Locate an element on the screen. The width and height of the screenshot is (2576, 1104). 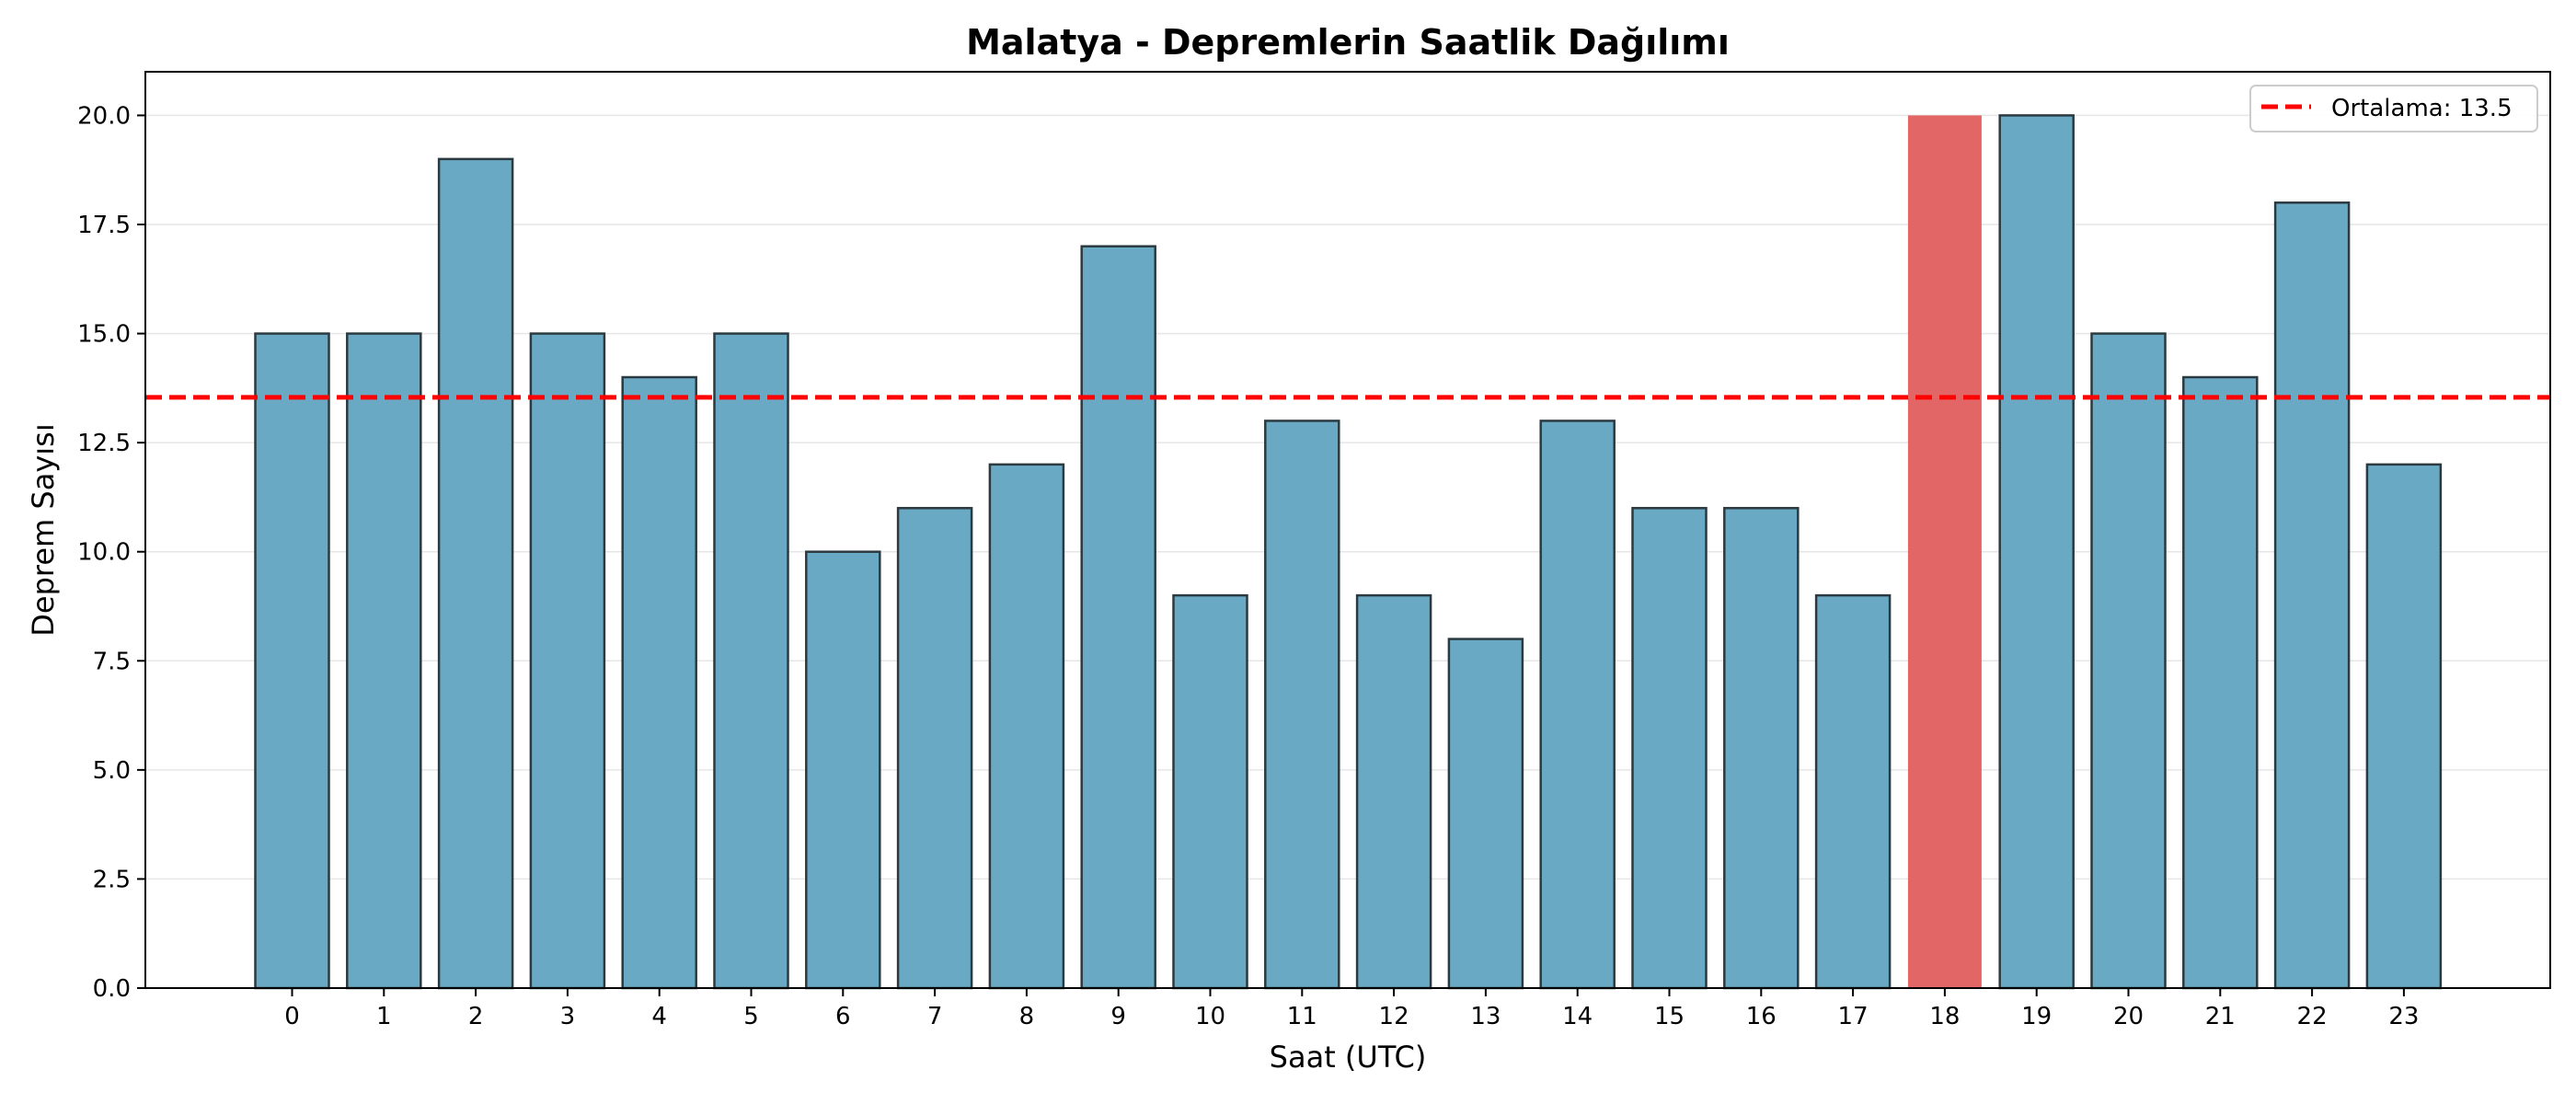
x-tick-label: 23 is located at coordinates (2403, 1016).